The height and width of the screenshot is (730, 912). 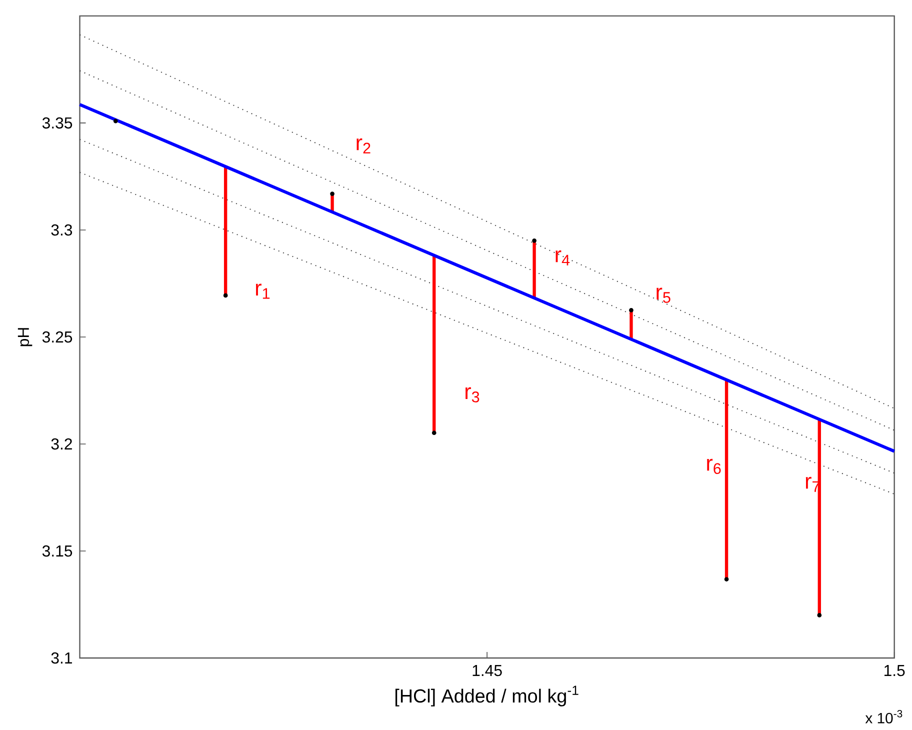 I want to click on series-label: r$_{4}$, so click(x=563, y=258).